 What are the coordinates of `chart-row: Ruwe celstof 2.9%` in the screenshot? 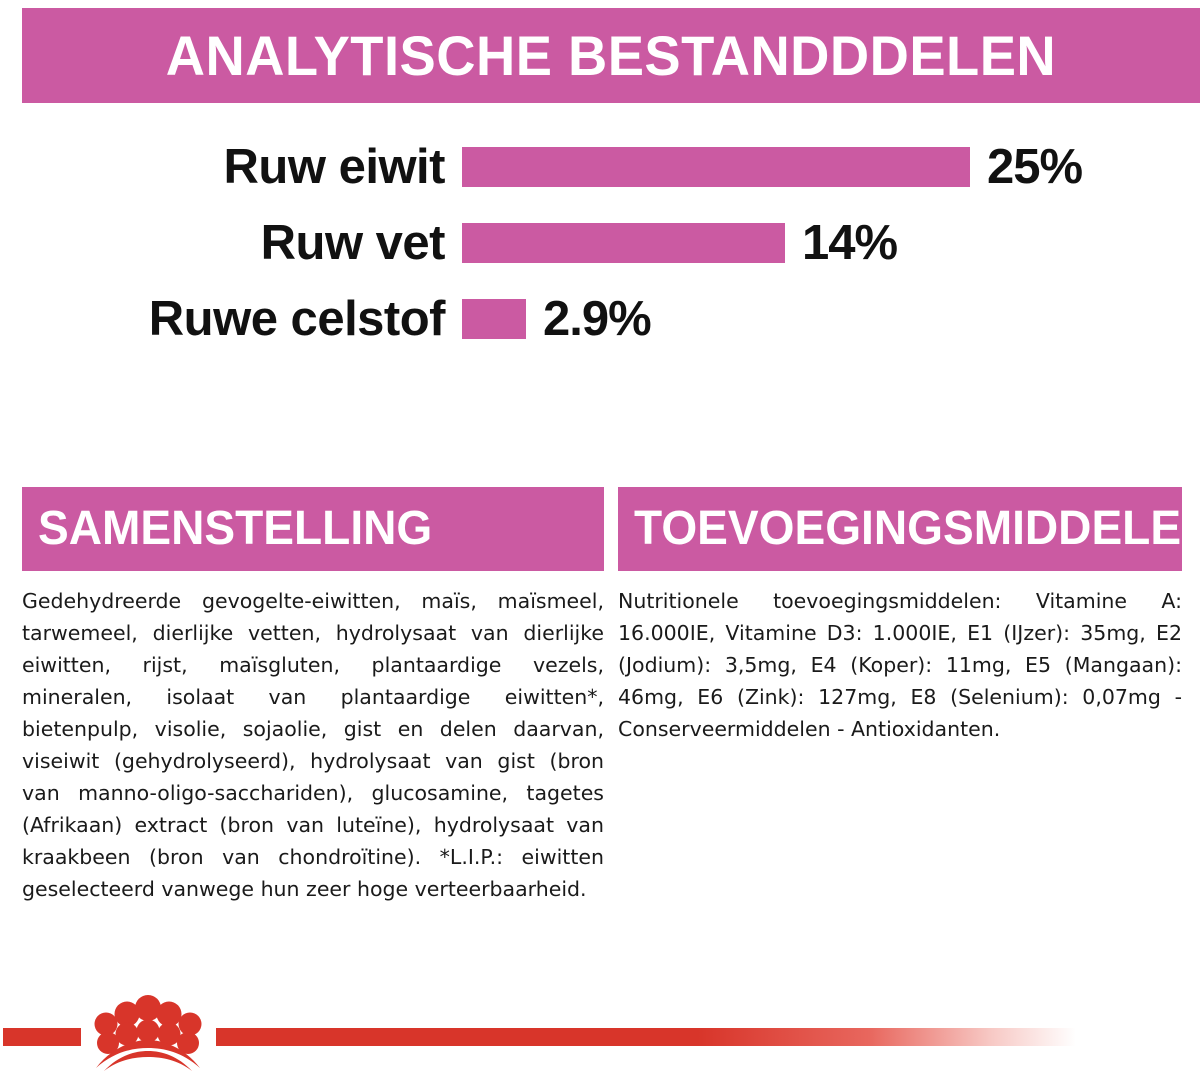 It's located at (600, 319).